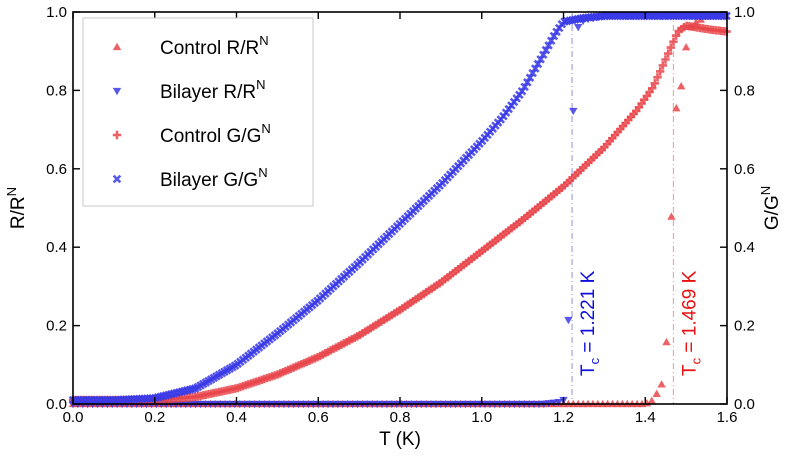  Describe the element at coordinates (481, 417) in the screenshot. I see `x-tick-label: 1.0` at that location.